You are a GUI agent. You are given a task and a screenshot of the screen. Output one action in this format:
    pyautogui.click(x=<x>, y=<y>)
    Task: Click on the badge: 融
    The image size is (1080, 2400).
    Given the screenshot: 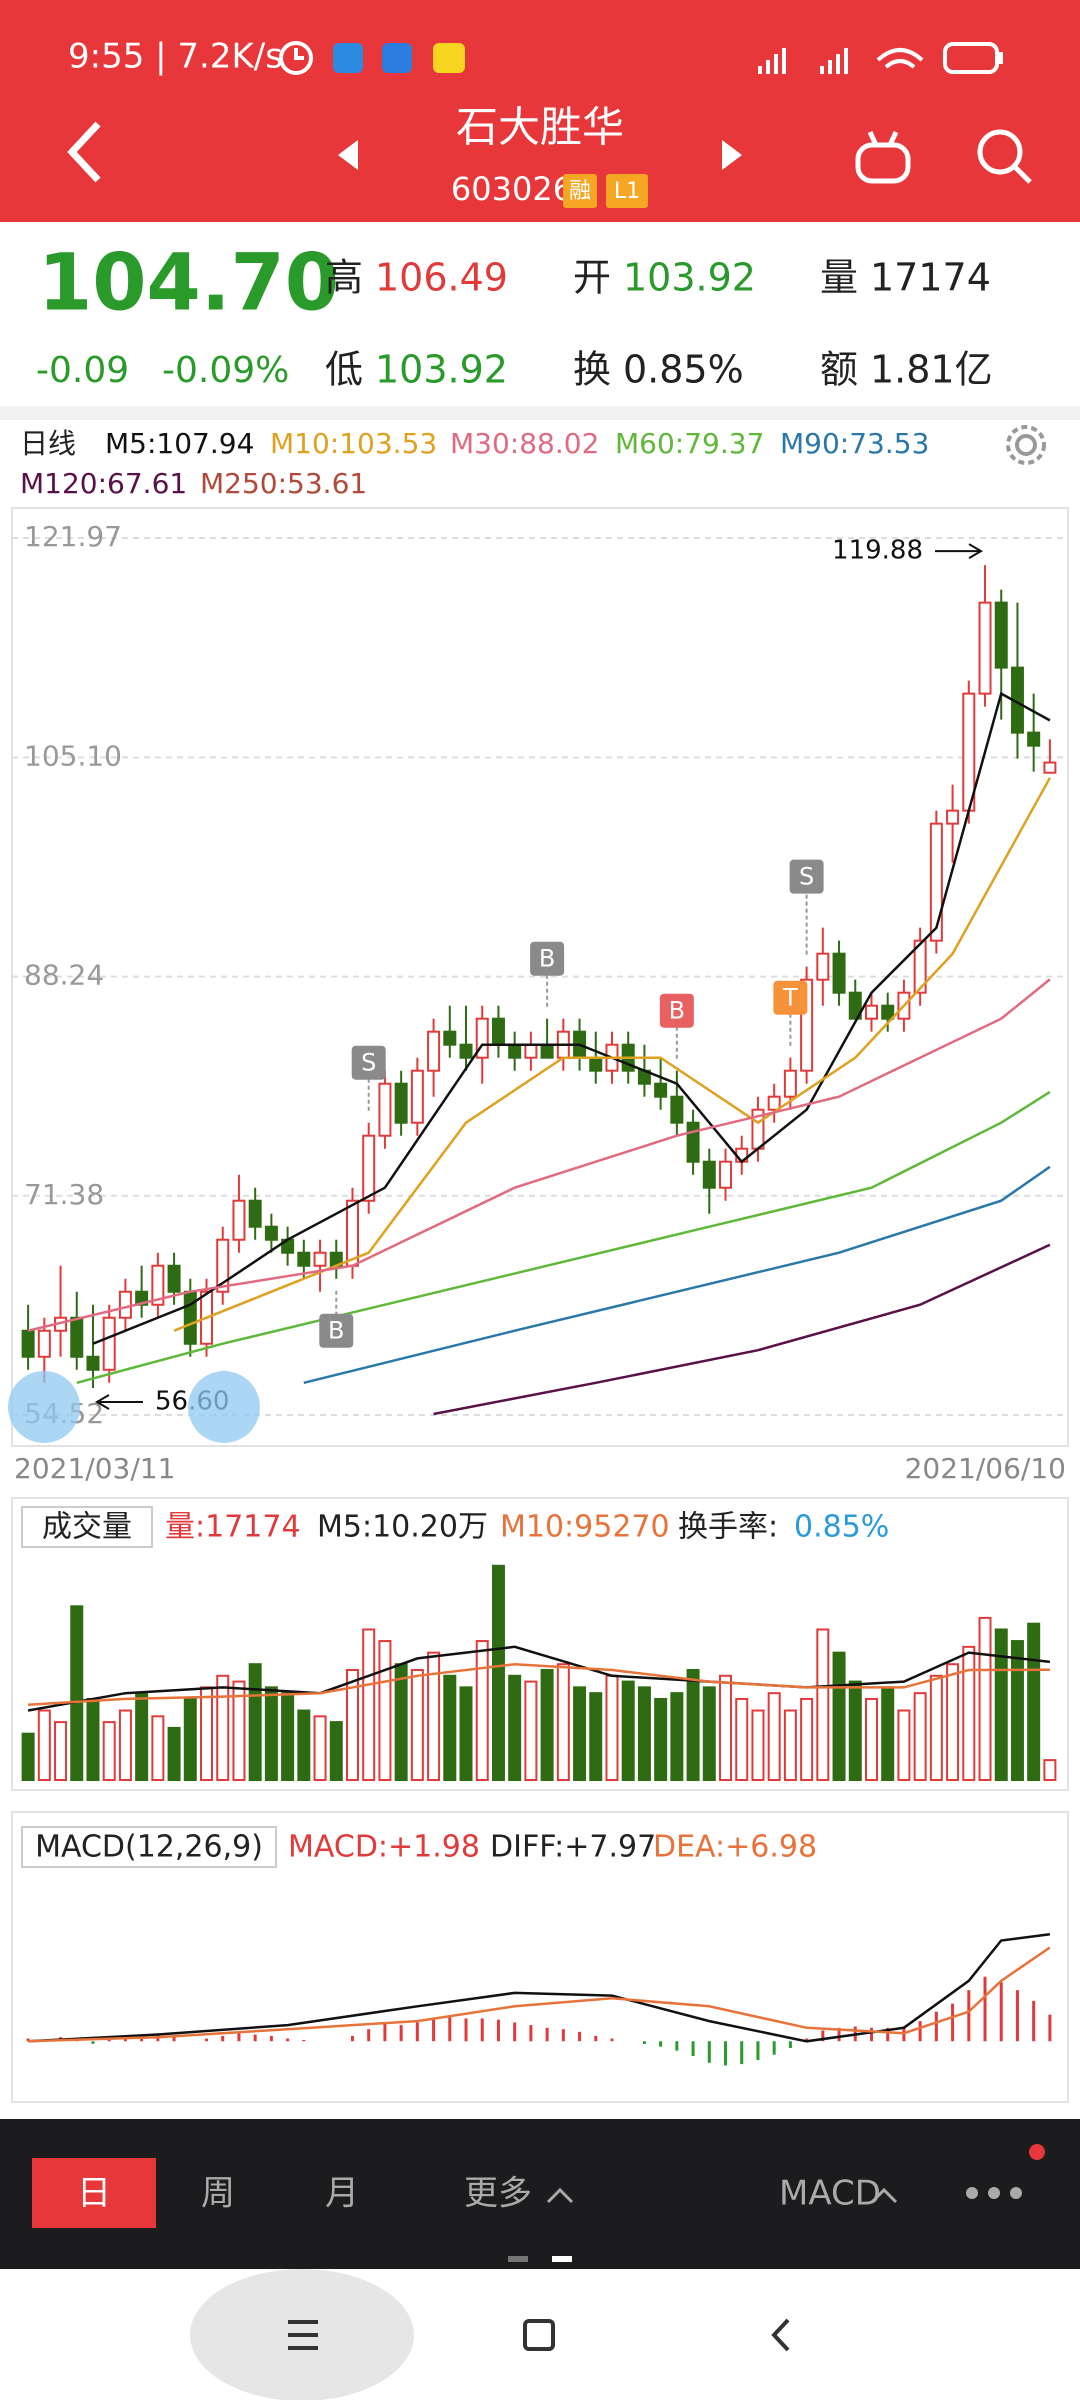 What is the action you would take?
    pyautogui.click(x=580, y=191)
    